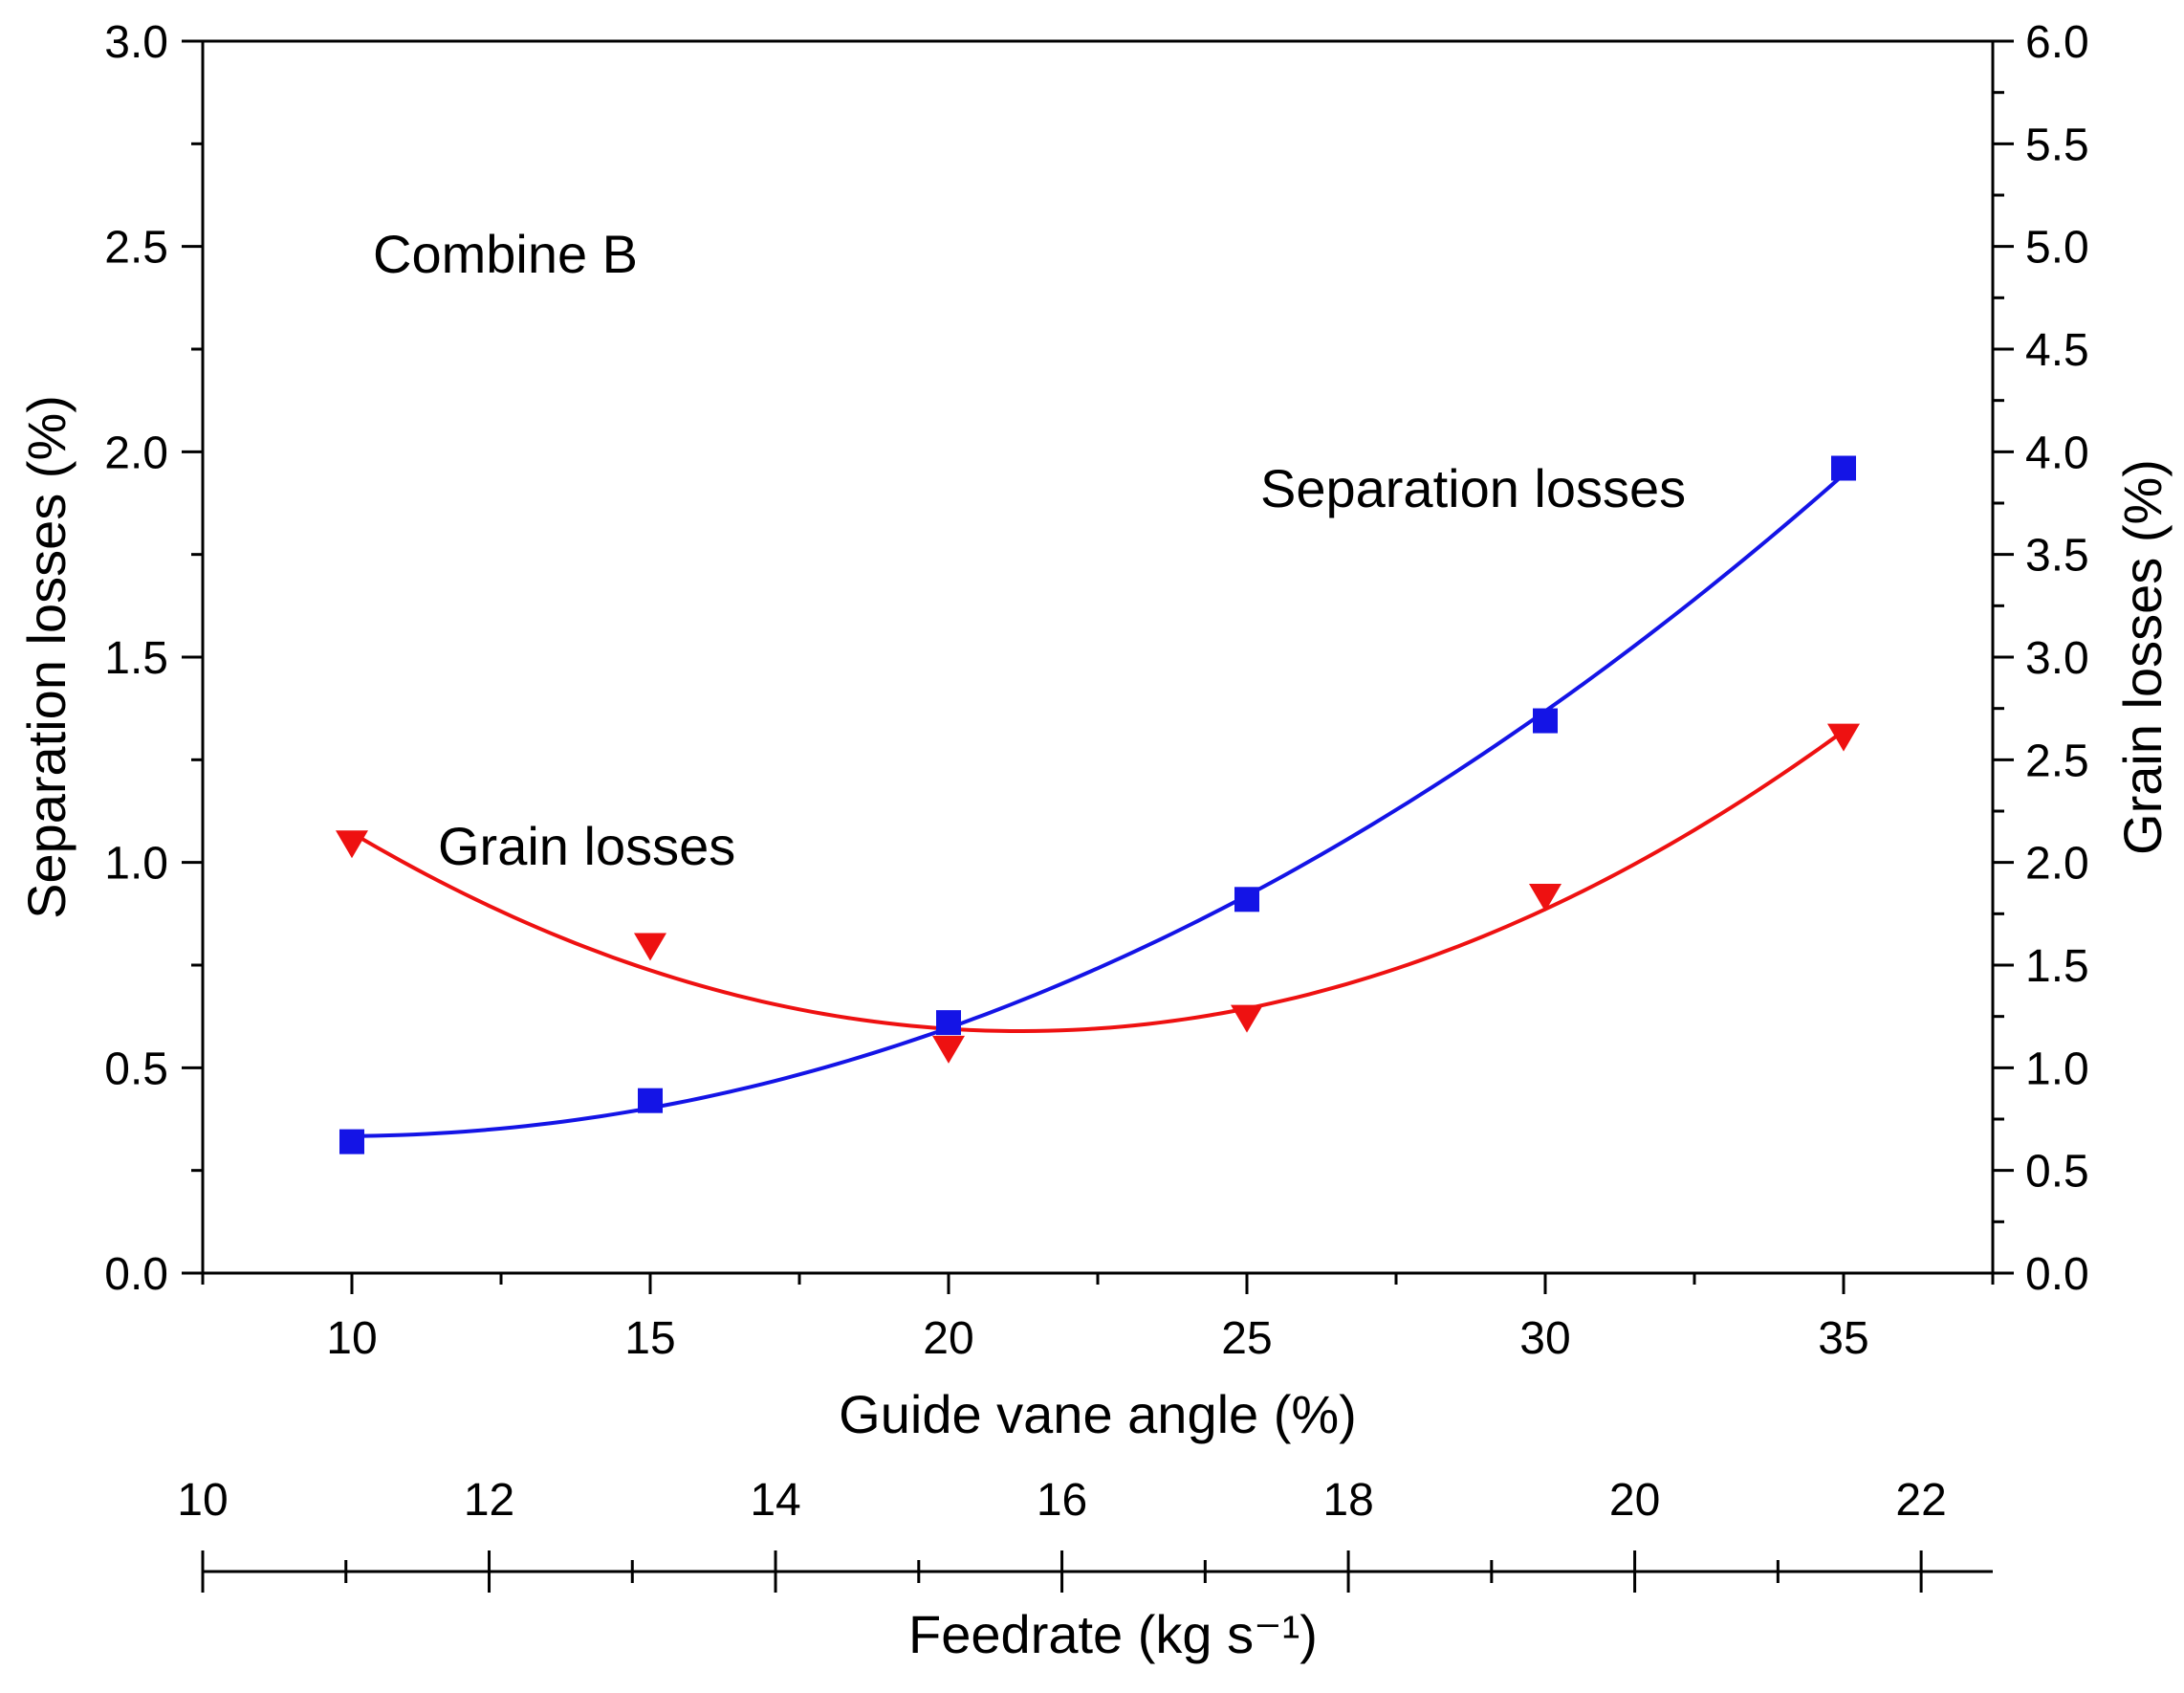  I want to click on x-tick-label: 25, so click(1246, 1338).